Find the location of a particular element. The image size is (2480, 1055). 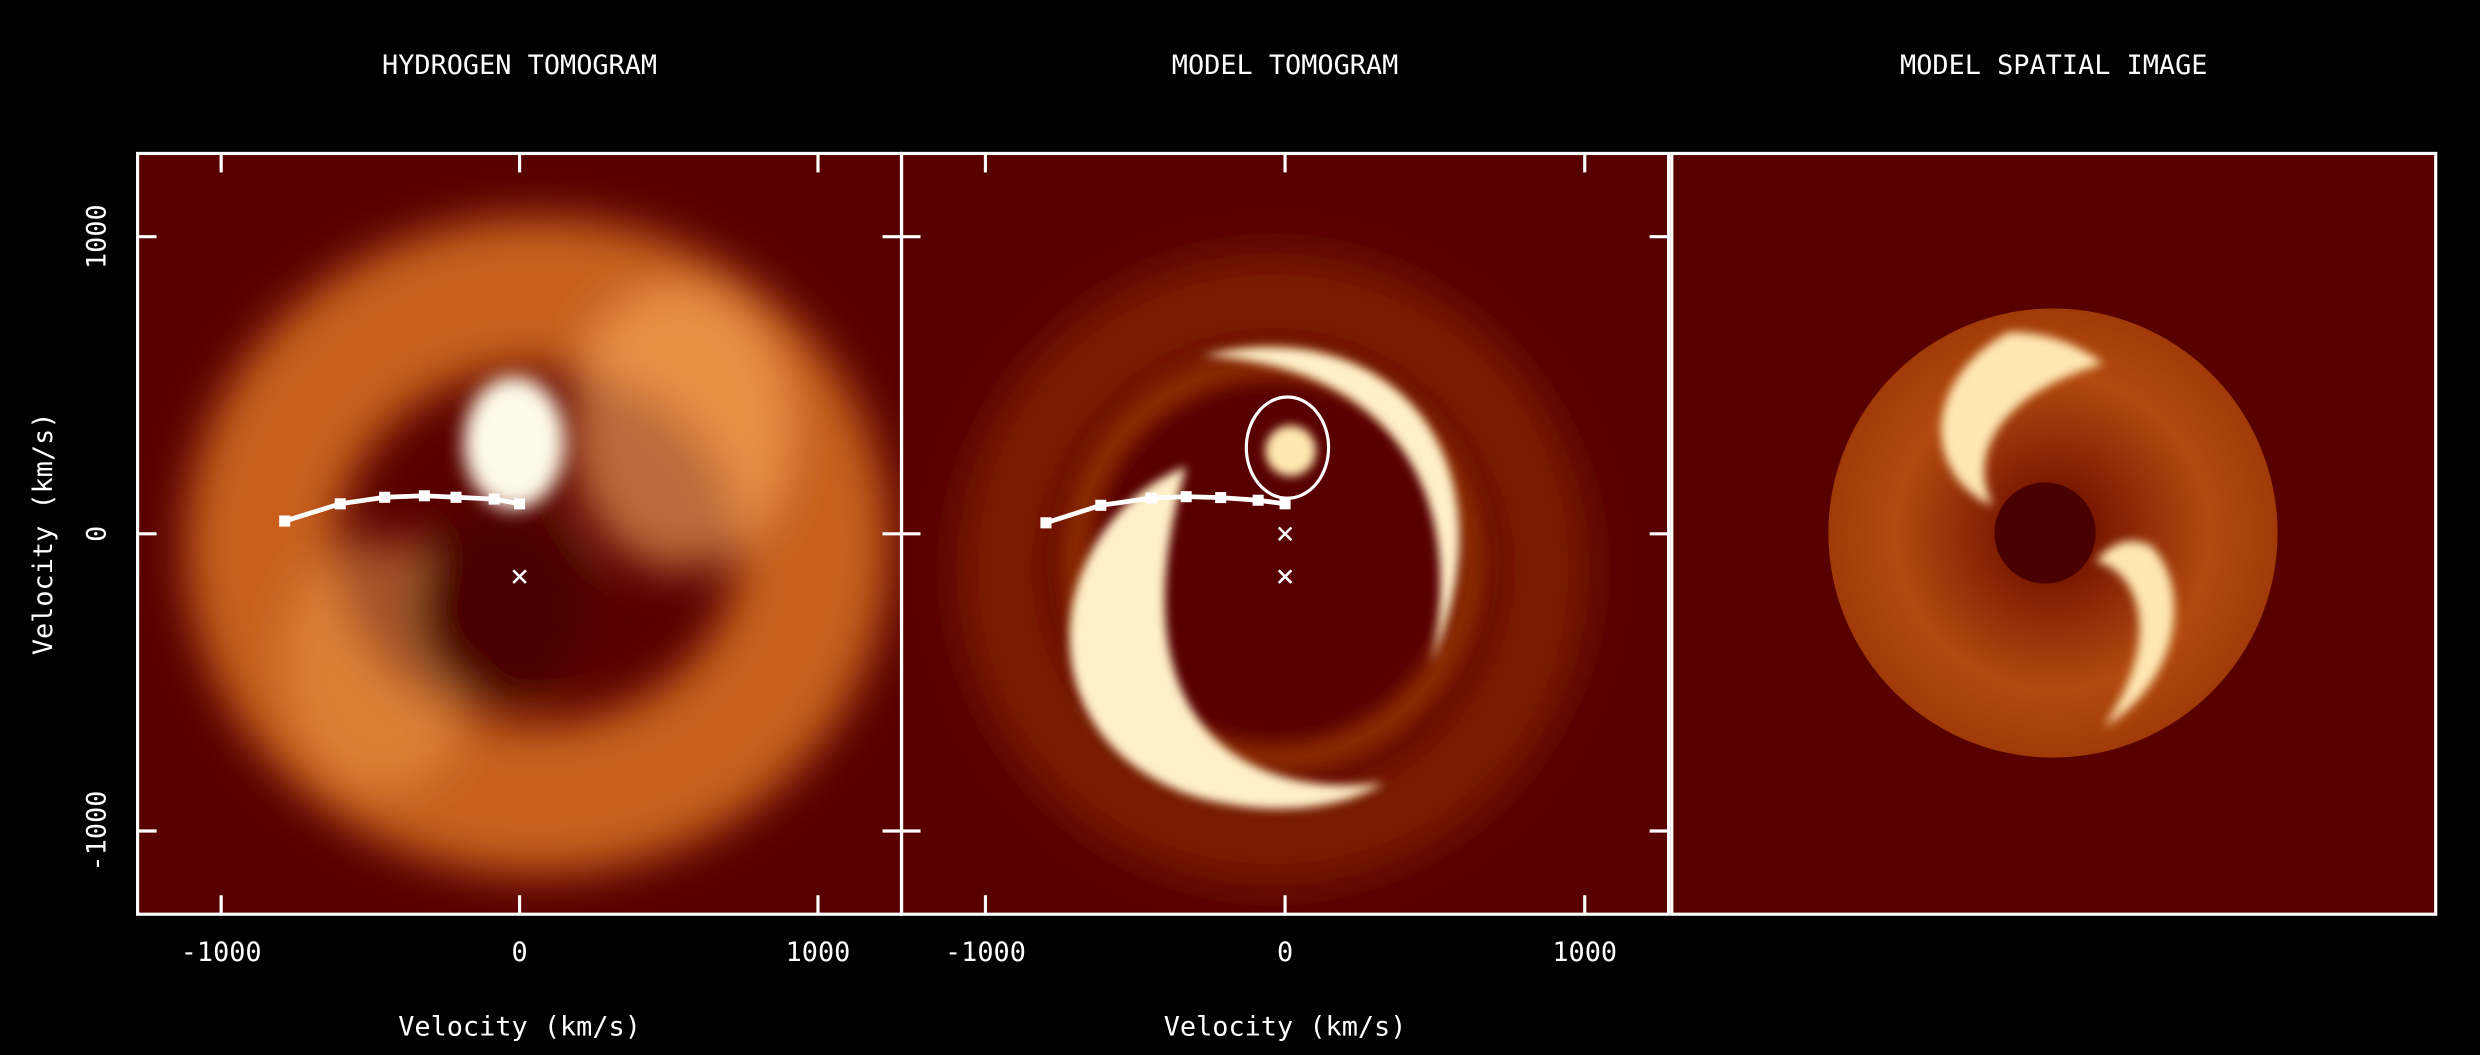

panel-title: HYDROGEN TOMOGRAM is located at coordinates (519, 65).